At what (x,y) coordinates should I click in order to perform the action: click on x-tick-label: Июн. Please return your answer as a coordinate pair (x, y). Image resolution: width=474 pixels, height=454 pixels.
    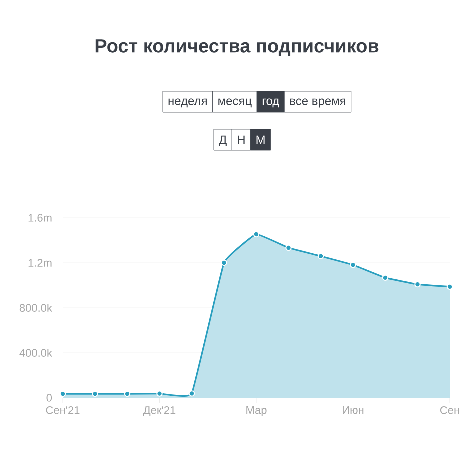
    Looking at the image, I should click on (353, 410).